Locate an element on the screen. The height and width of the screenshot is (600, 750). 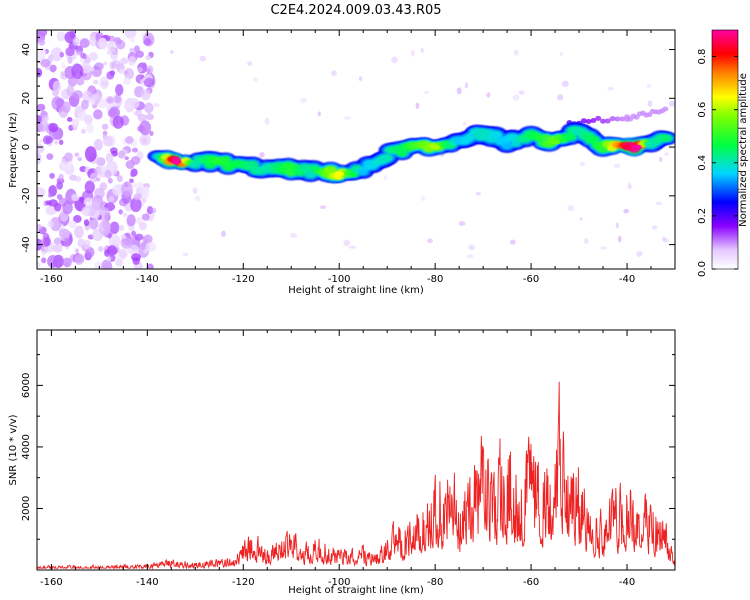
snr-y-tick-label: 2000 is located at coordinates (26, 508).